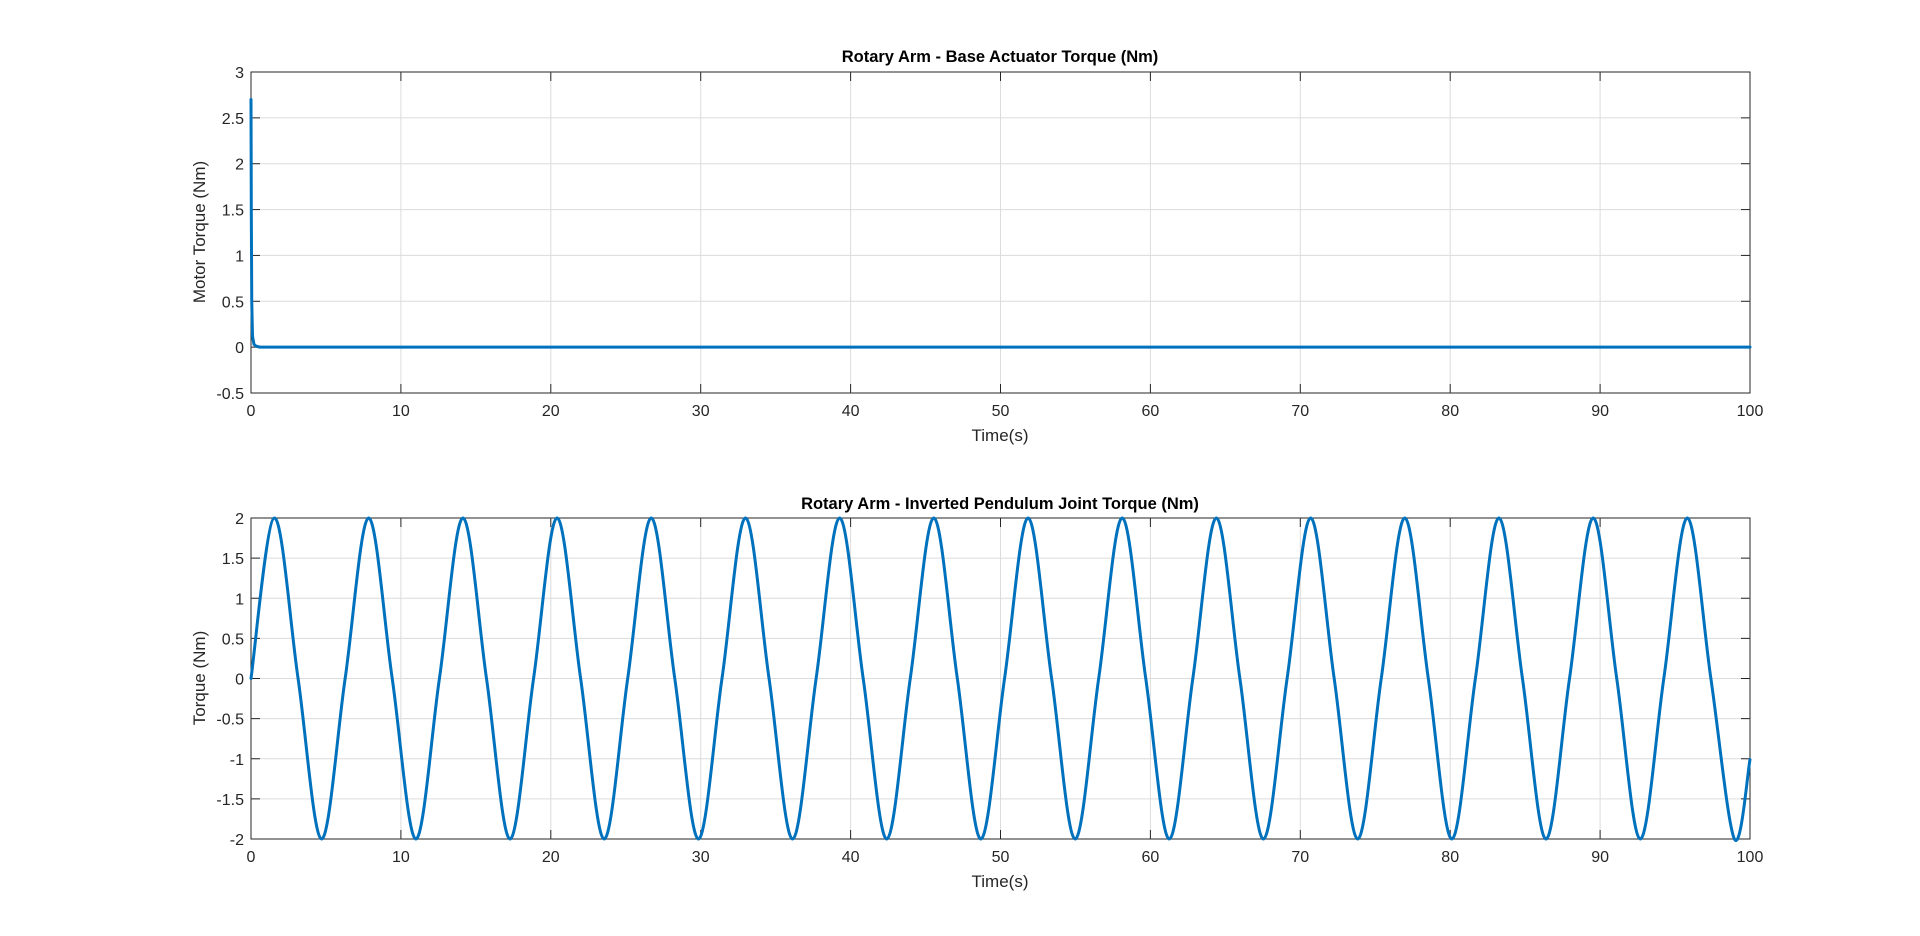 This screenshot has width=1920, height=936. What do you see at coordinates (1000, 57) in the screenshot?
I see `plot-title: Rotary Arm - Base Actuator Torque (Nm)` at bounding box center [1000, 57].